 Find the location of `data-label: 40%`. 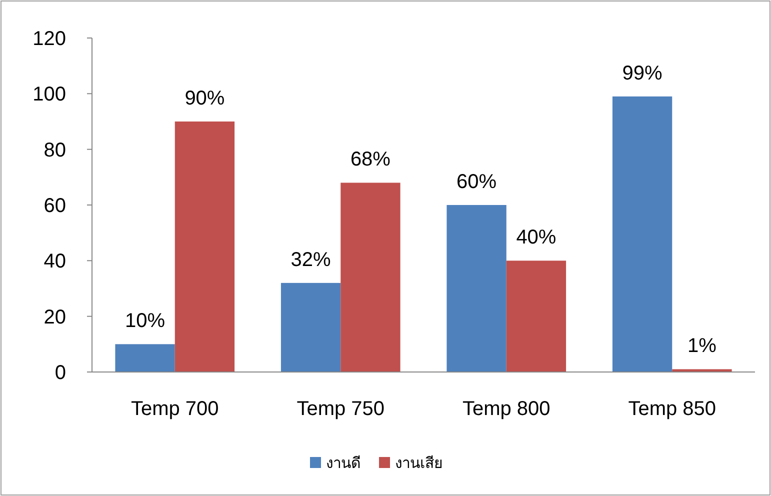

data-label: 40% is located at coordinates (536, 237).